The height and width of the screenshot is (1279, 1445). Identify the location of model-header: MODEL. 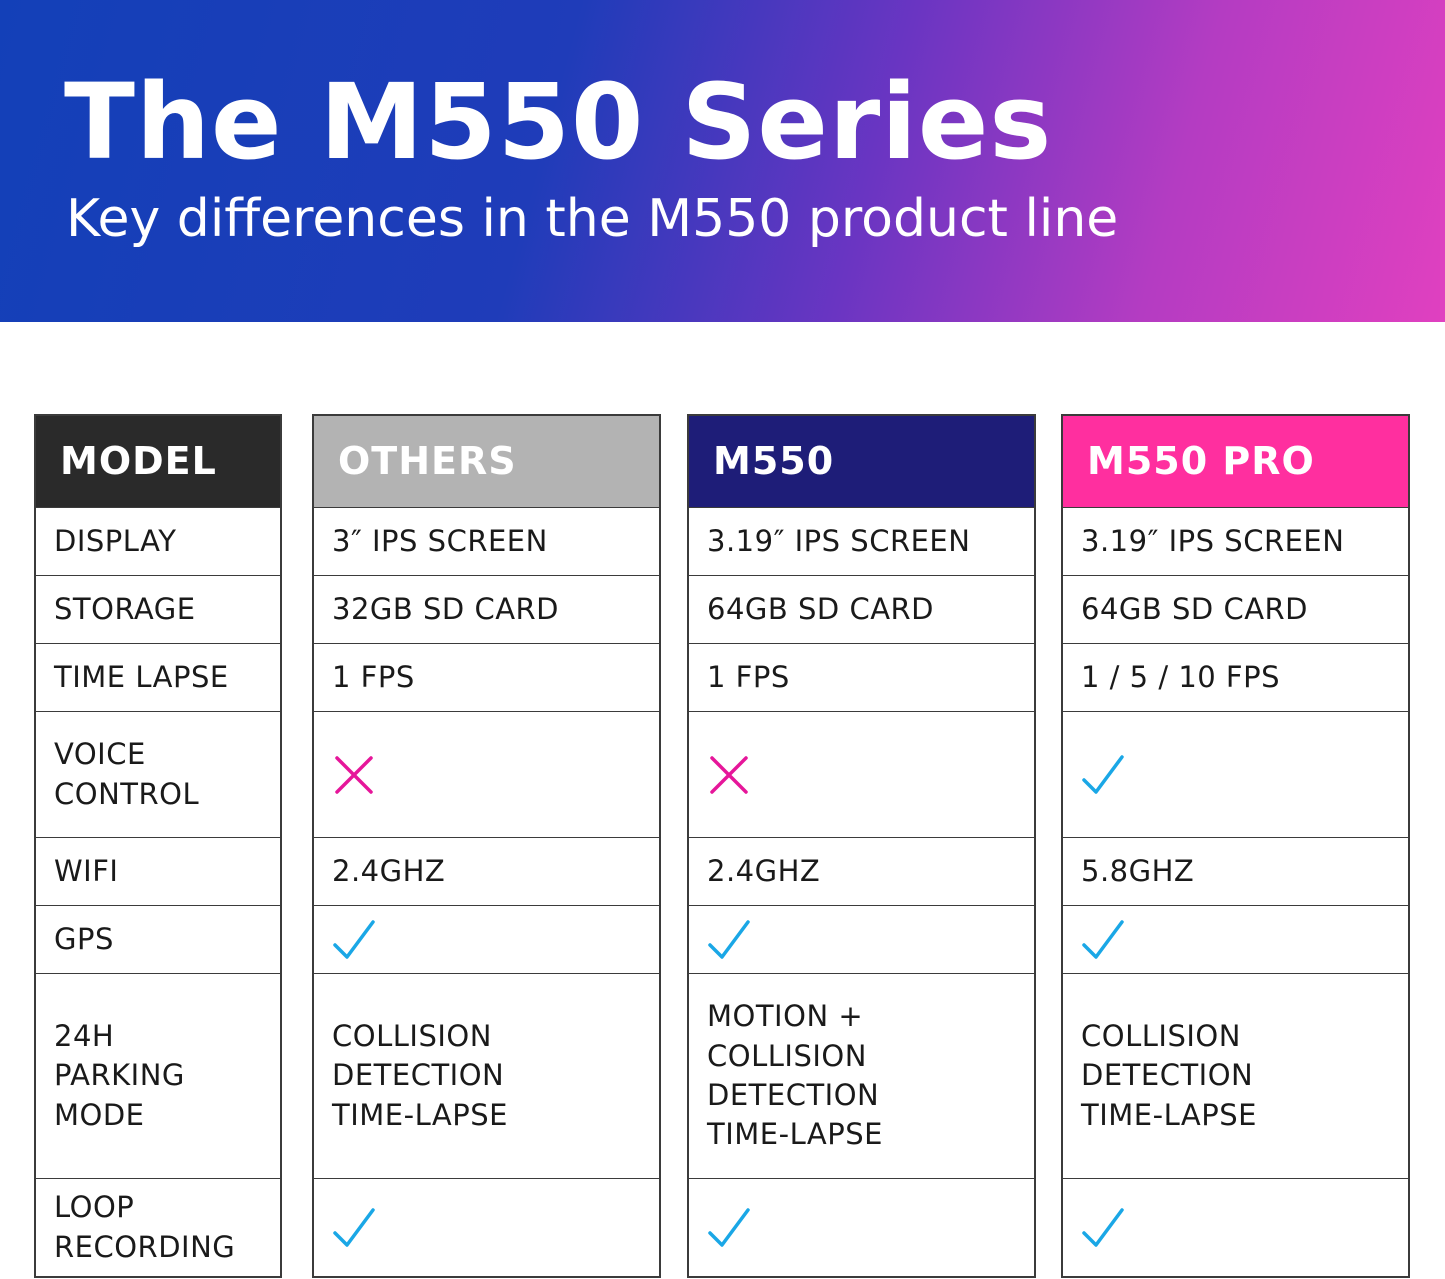
(158, 462).